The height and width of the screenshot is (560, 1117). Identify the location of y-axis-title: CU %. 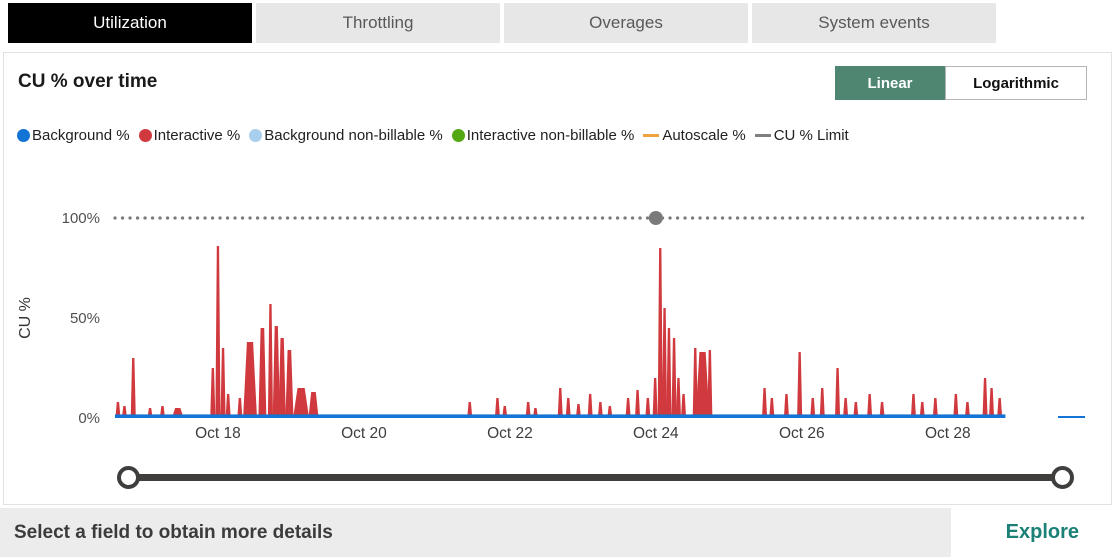
(25, 318).